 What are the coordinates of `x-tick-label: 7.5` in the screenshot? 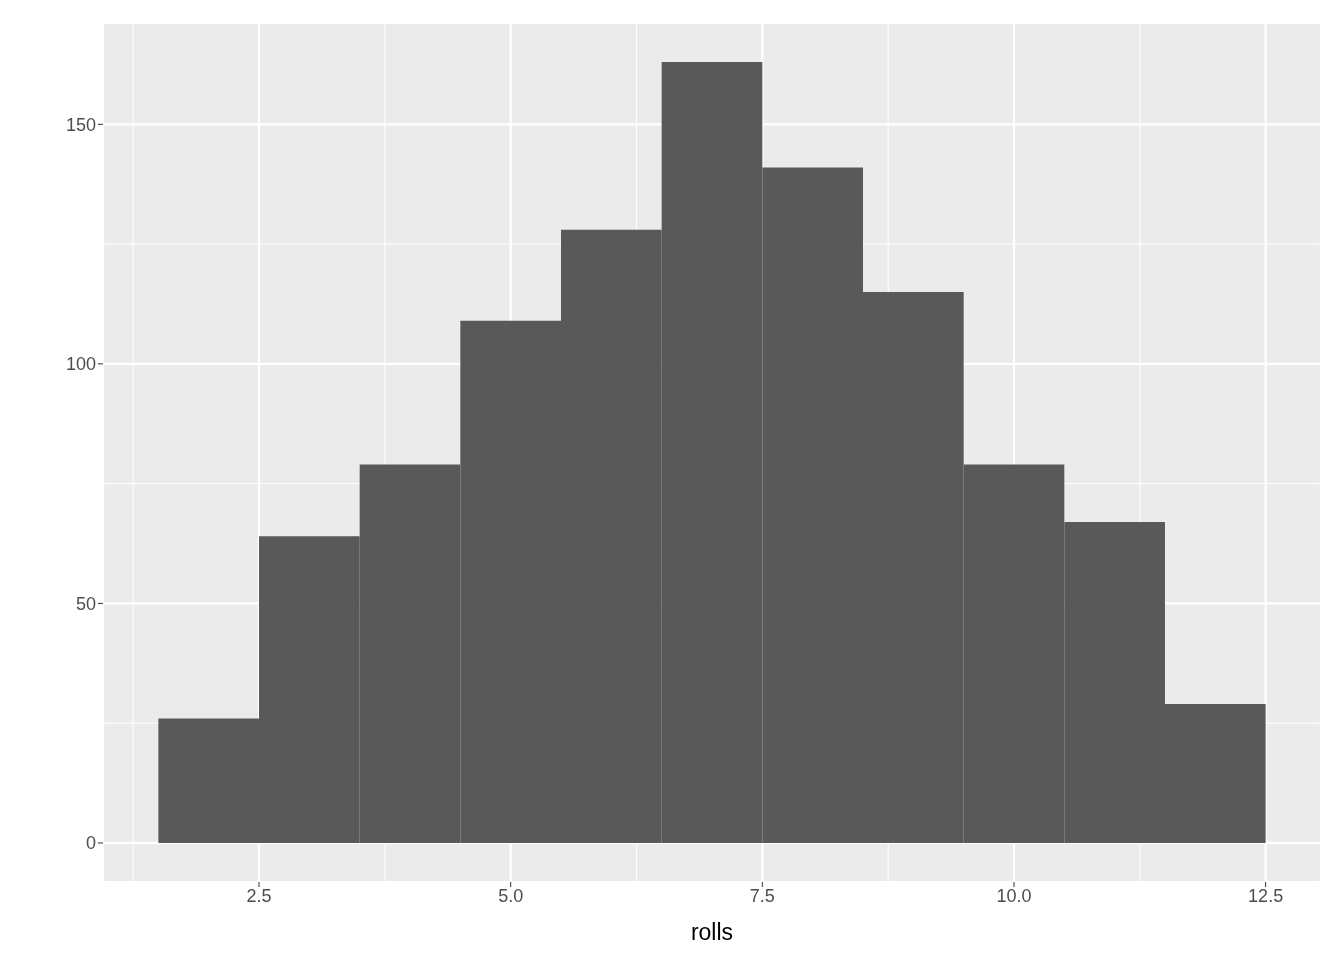 It's located at (762, 895).